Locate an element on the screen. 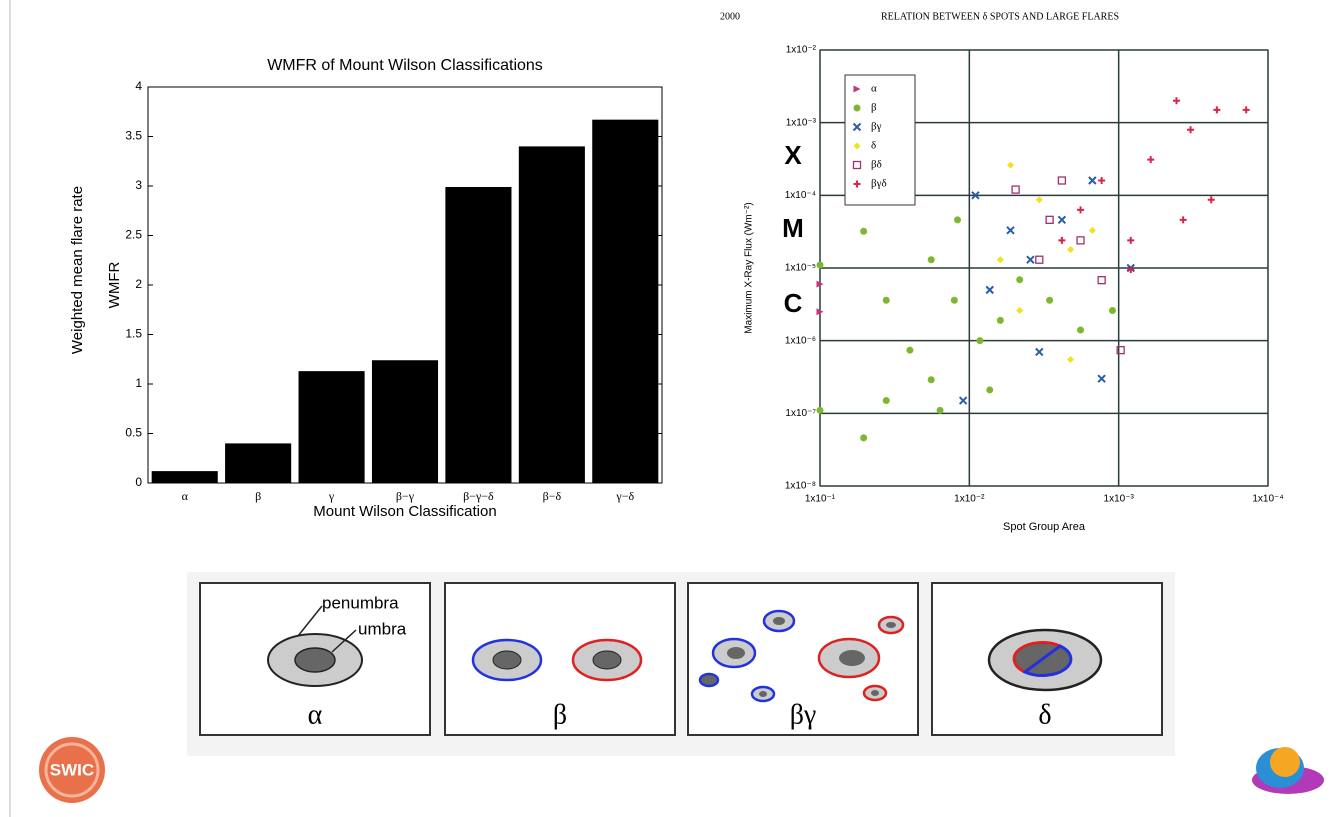 This screenshot has height=817, width=1336. mission-logo is located at coordinates (1288, 770).